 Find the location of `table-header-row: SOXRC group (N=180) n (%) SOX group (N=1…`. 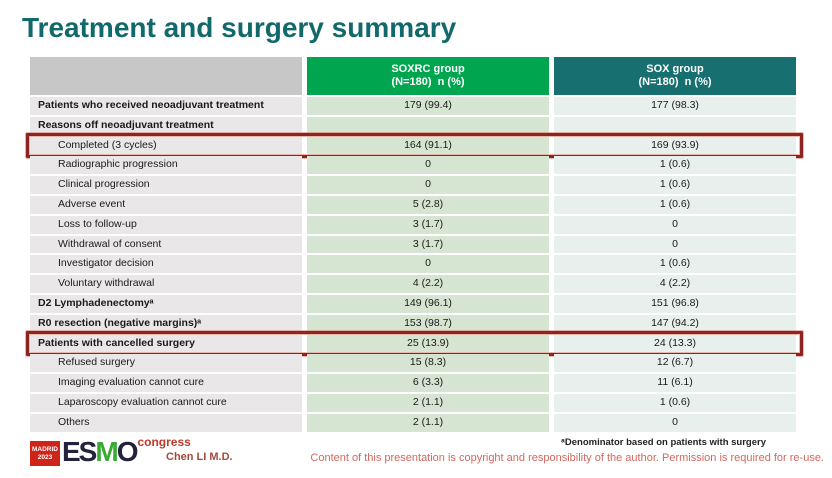

table-header-row: SOXRC group (N=180) n (%) SOX group (N=1… is located at coordinates (413, 76).